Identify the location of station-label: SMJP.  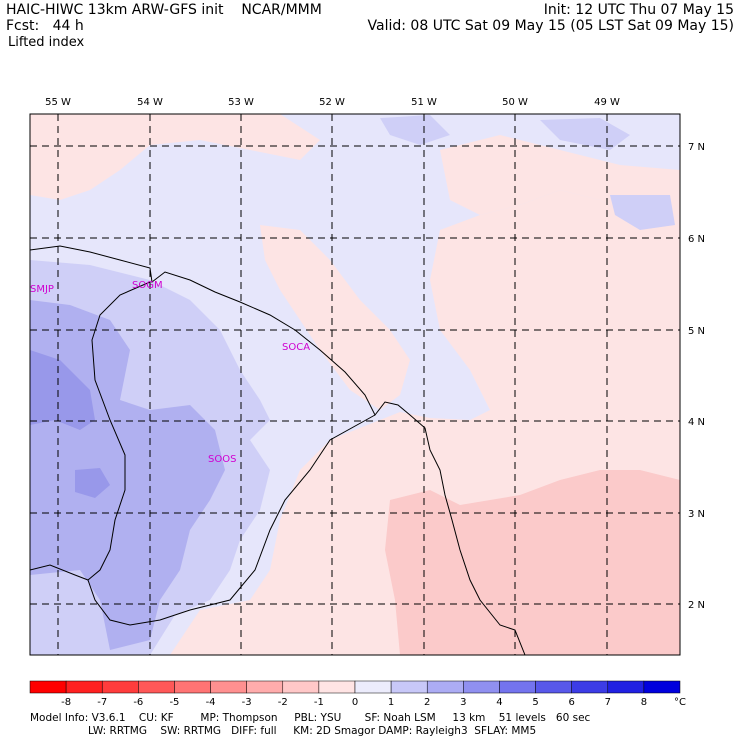
(42, 289).